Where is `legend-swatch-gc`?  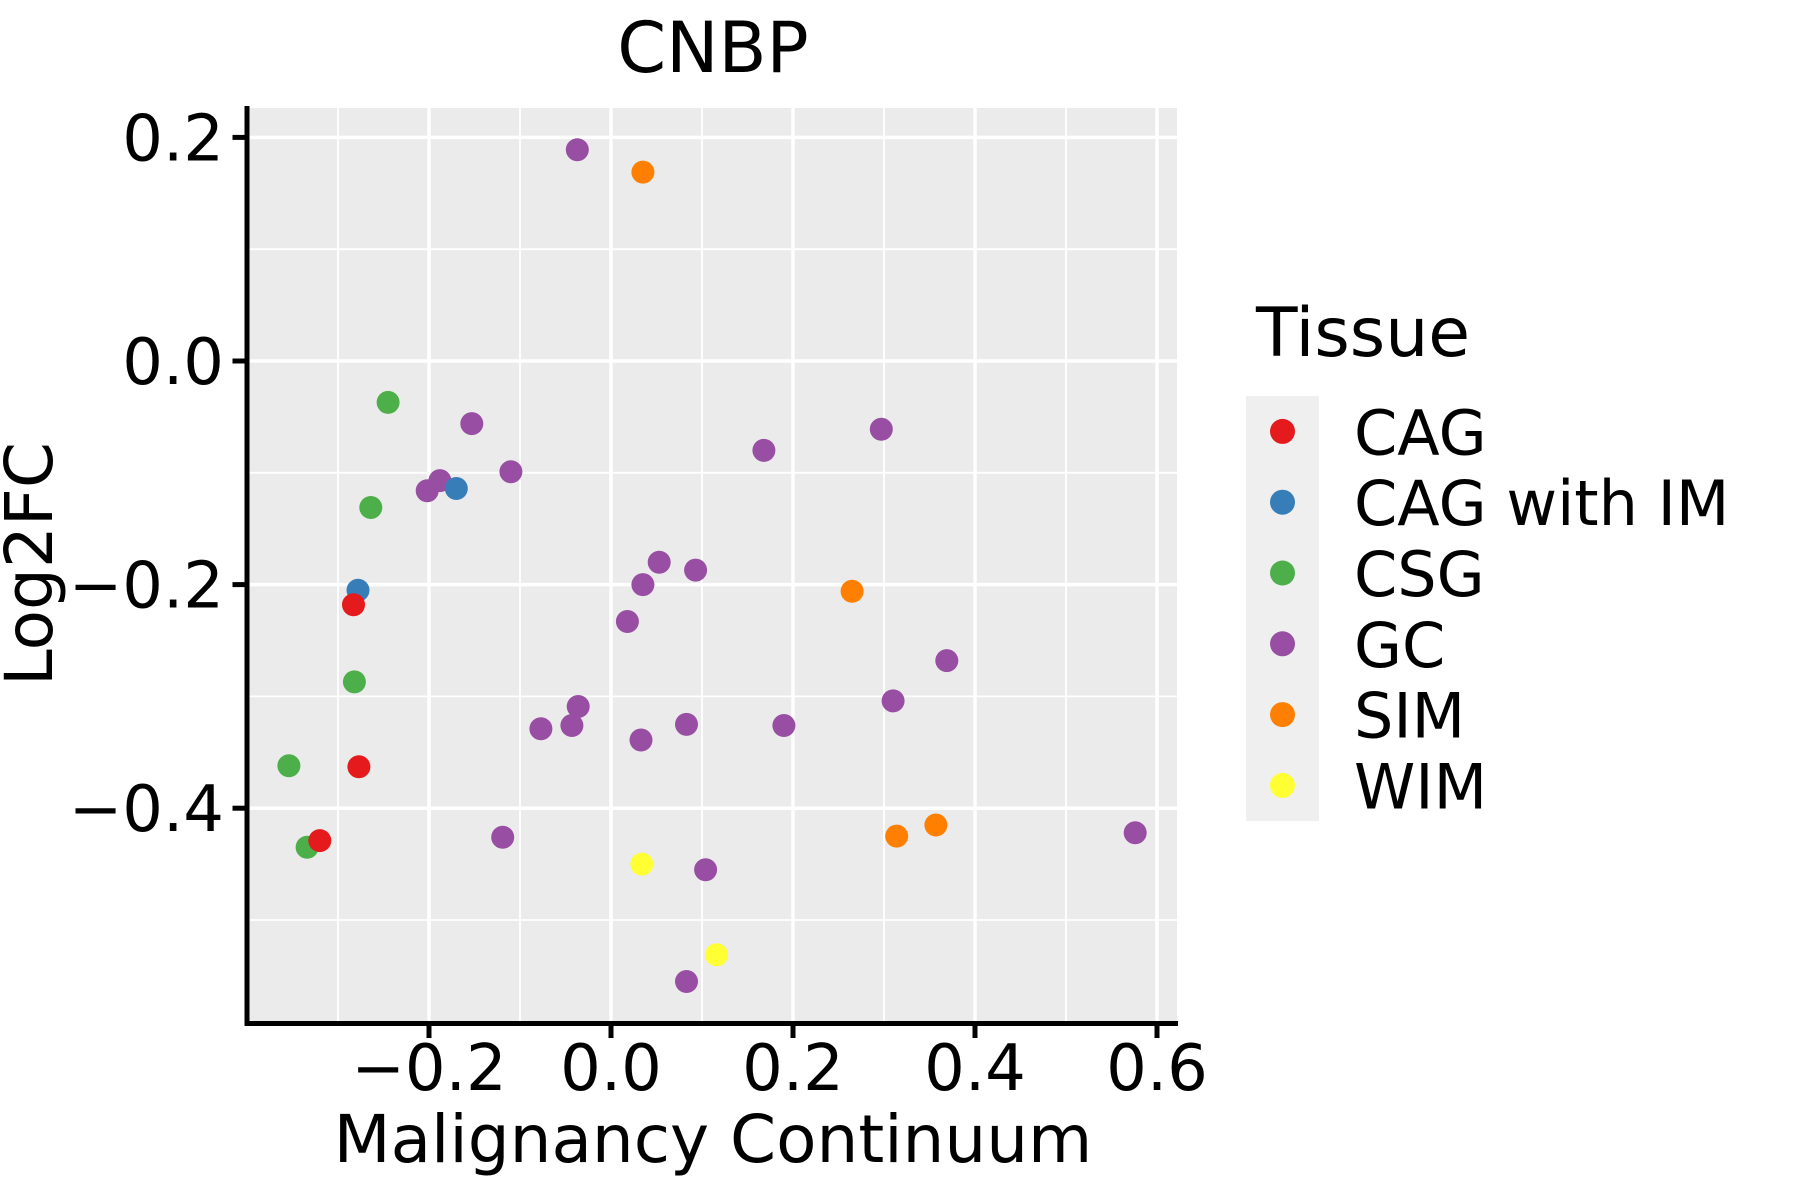 legend-swatch-gc is located at coordinates (1282, 644).